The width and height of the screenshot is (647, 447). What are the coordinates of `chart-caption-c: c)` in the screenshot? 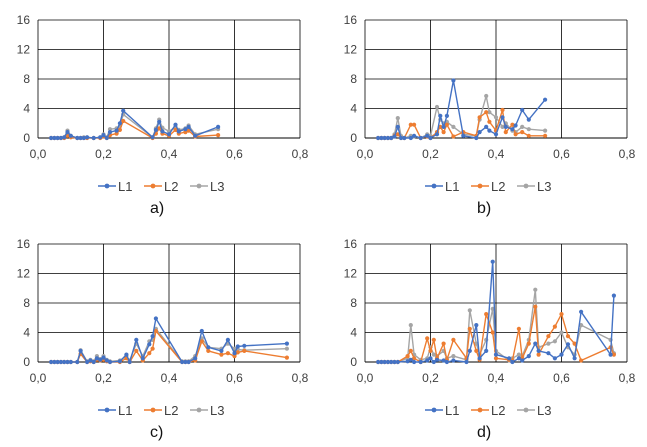 It's located at (157, 432).